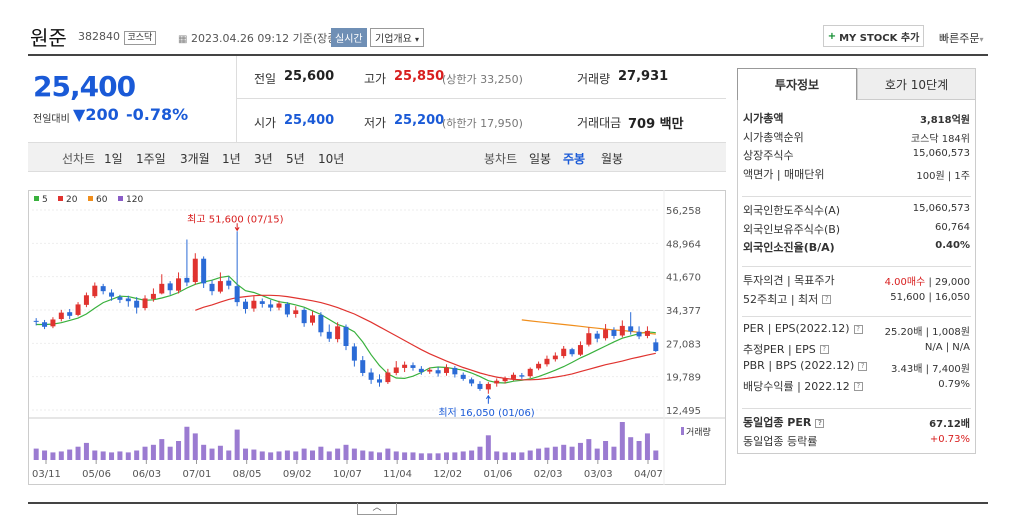  Describe the element at coordinates (482, 79) in the screenshot. I see `upper-limit: (상한가 33,250)` at that location.